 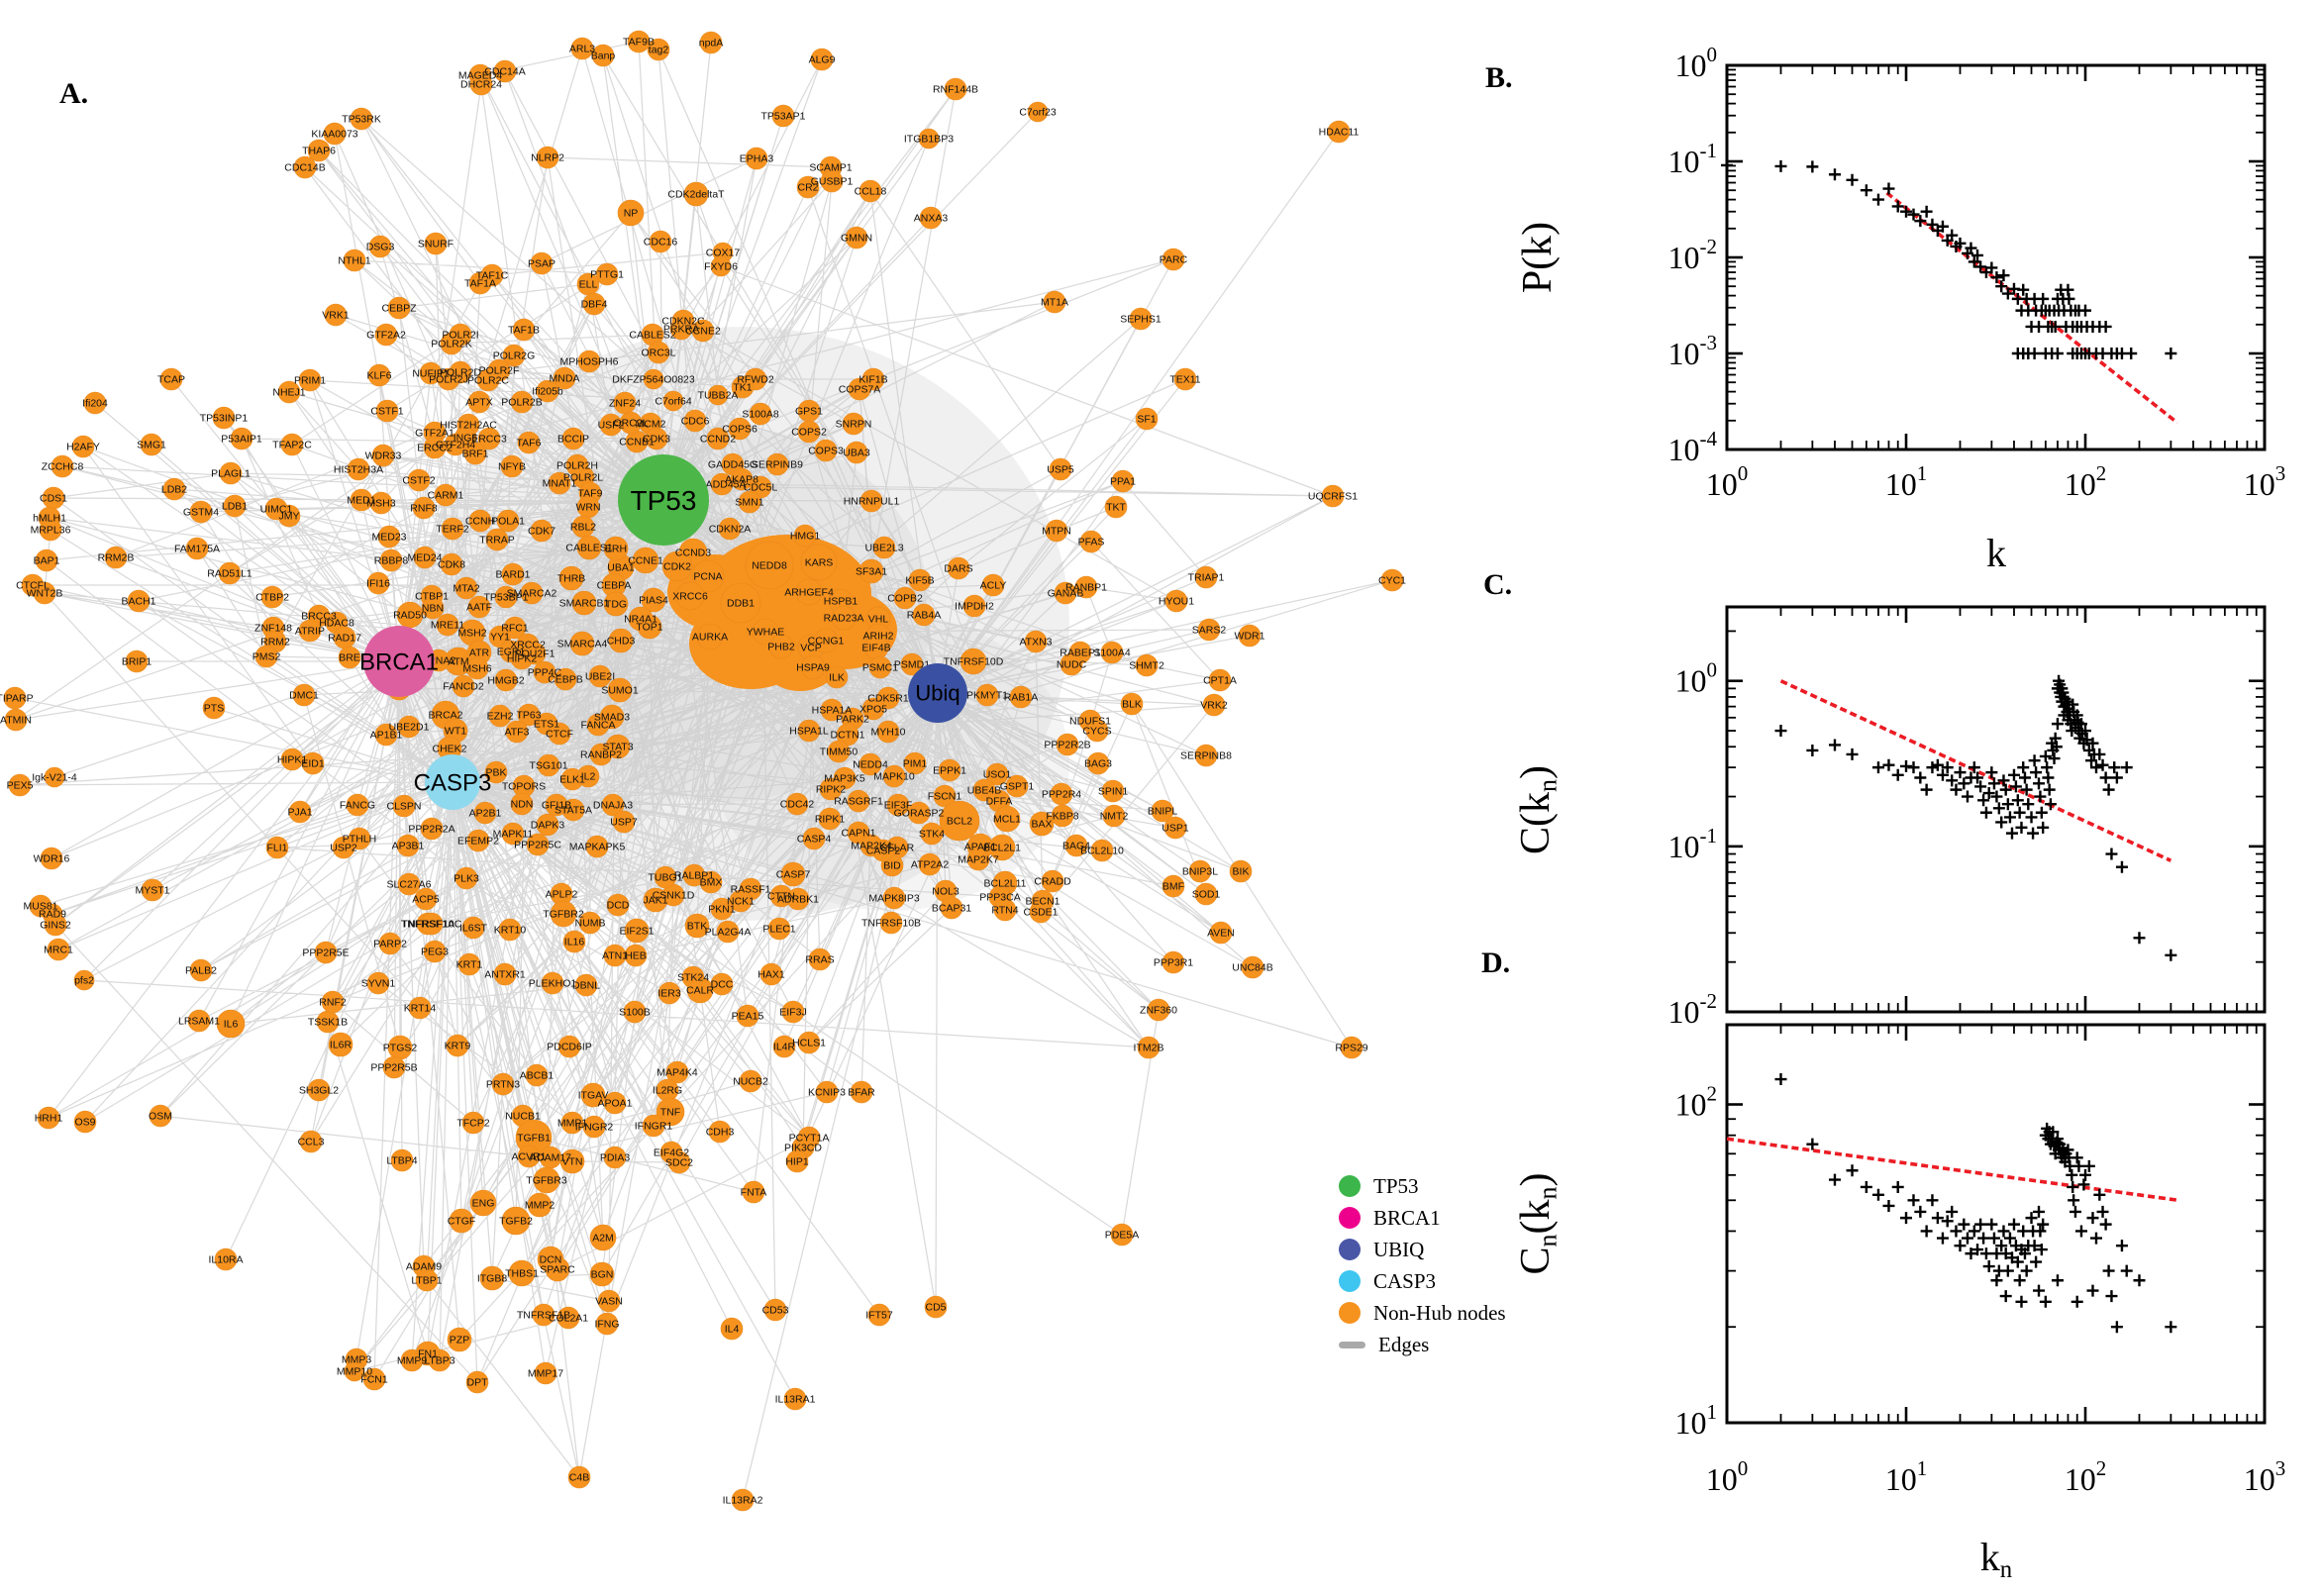 What do you see at coordinates (582, 49) in the screenshot?
I see `svg-text: ARL3` at bounding box center [582, 49].